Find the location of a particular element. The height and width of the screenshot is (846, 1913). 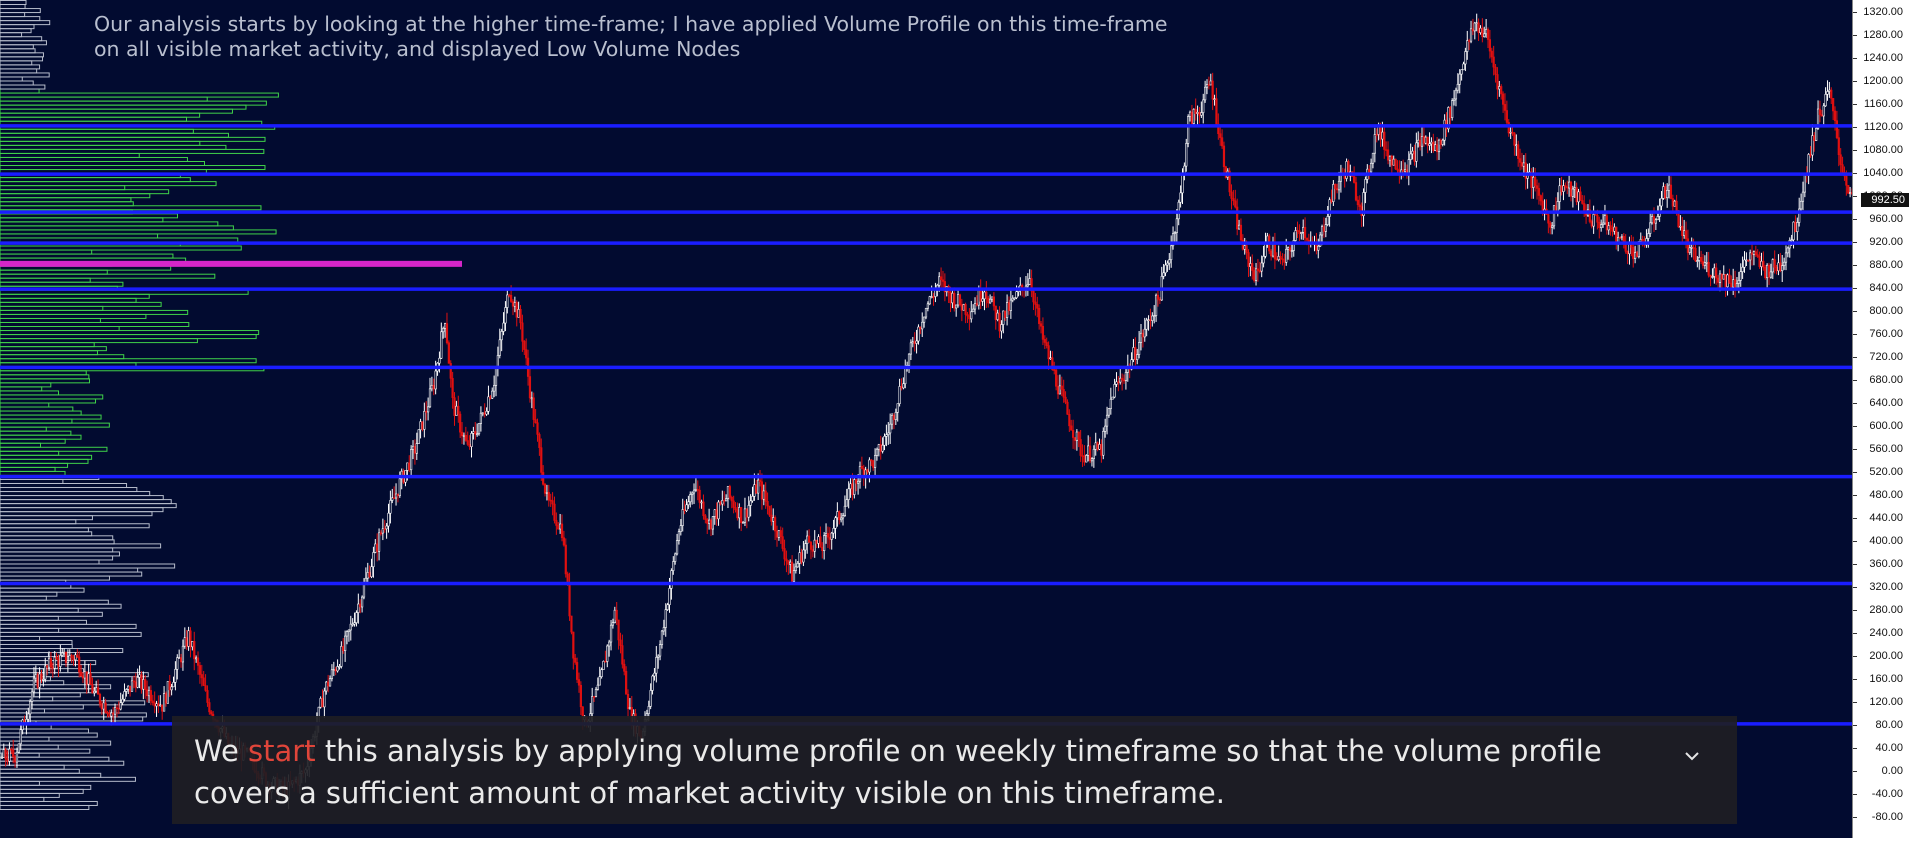

price-tick-label: 720.00 is located at coordinates (1886, 357).